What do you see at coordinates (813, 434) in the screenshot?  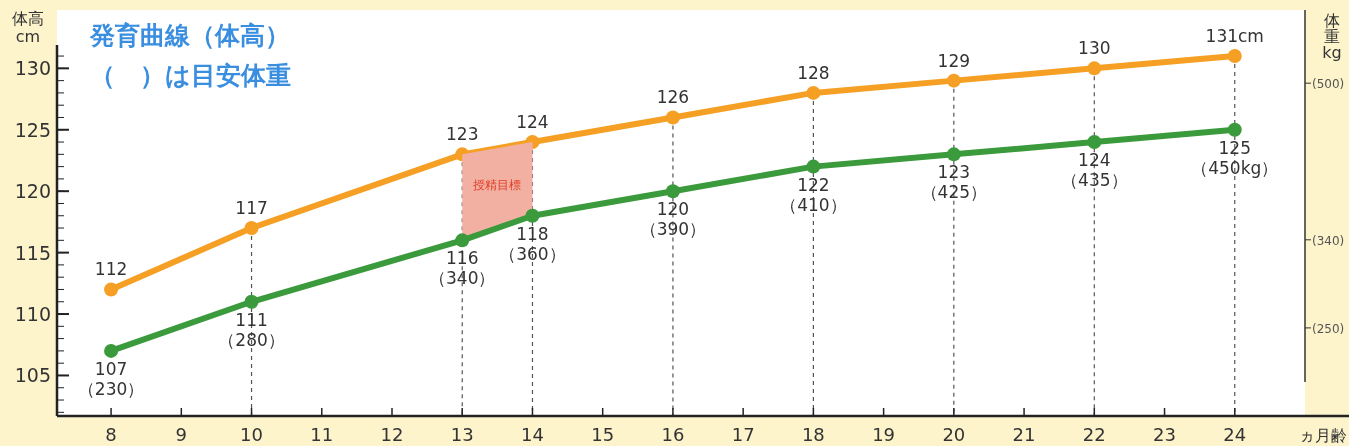 I see `x-tick-label: 18` at bounding box center [813, 434].